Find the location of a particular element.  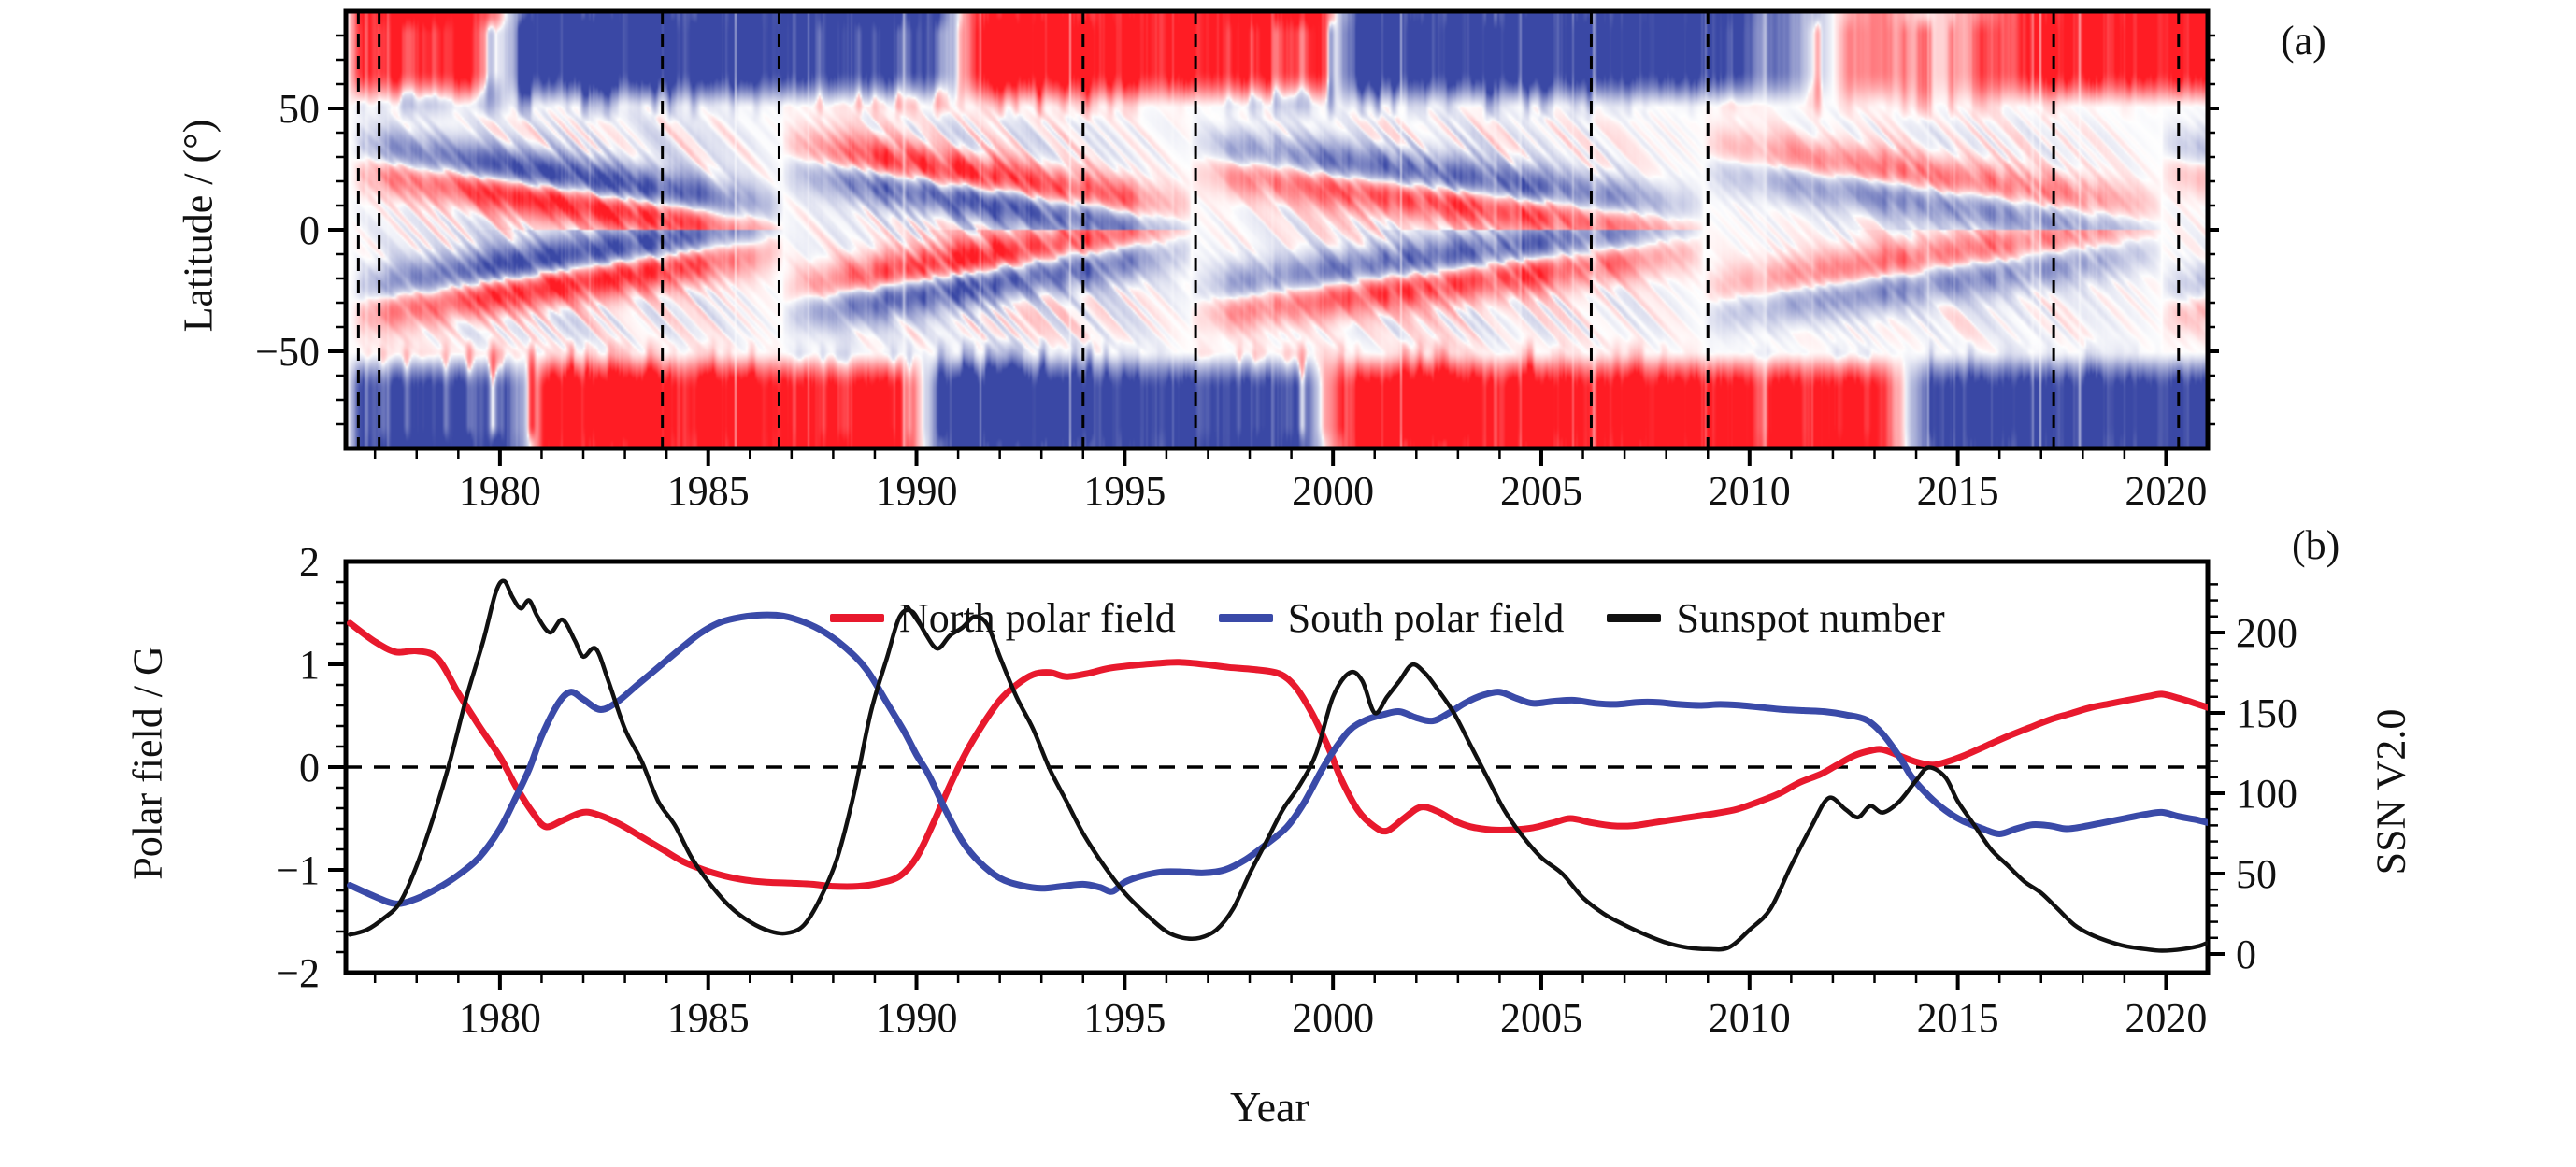

panel-b-y-left-tick-label: 1 is located at coordinates (309, 665).